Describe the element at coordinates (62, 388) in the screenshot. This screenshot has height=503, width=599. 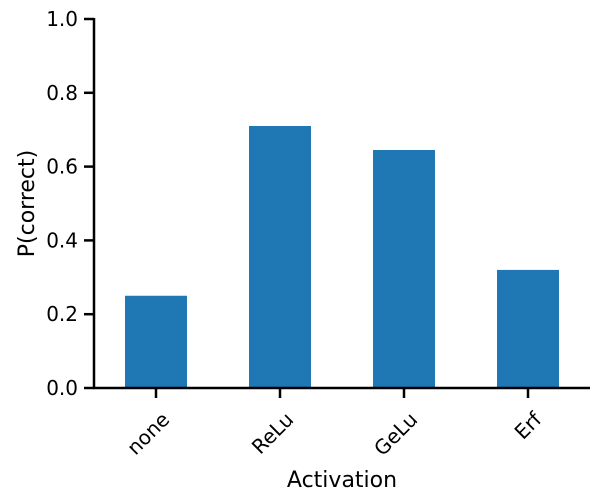
I see `y-tick-label: 0.0` at that location.